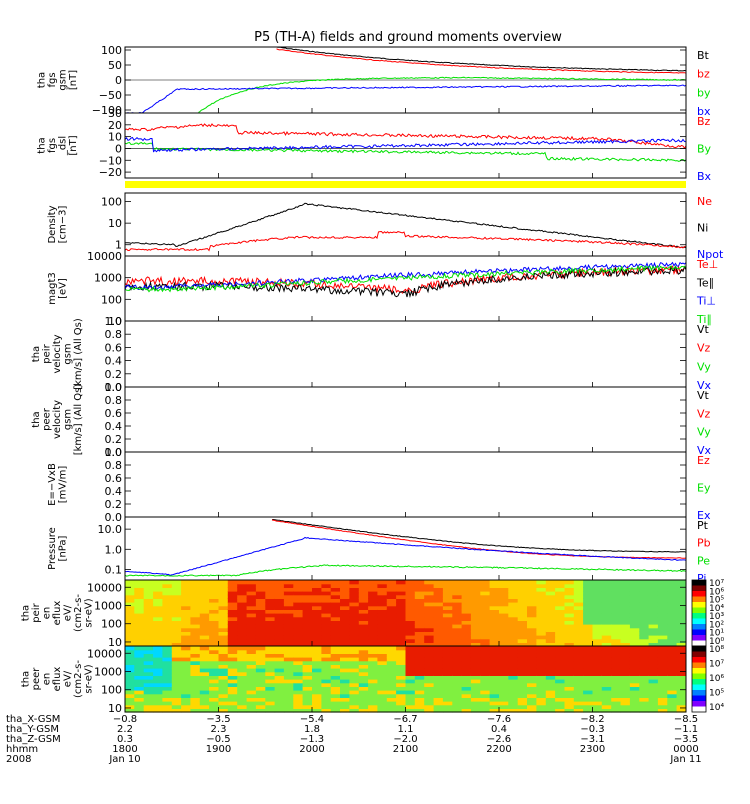 The width and height of the screenshot is (750, 804). I want to click on y-axis-label: magt3, so click(52, 288).